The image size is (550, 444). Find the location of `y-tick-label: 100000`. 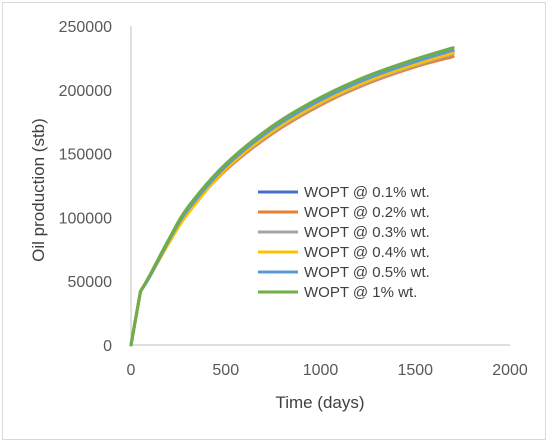

y-tick-label: 100000 is located at coordinates (85, 218).